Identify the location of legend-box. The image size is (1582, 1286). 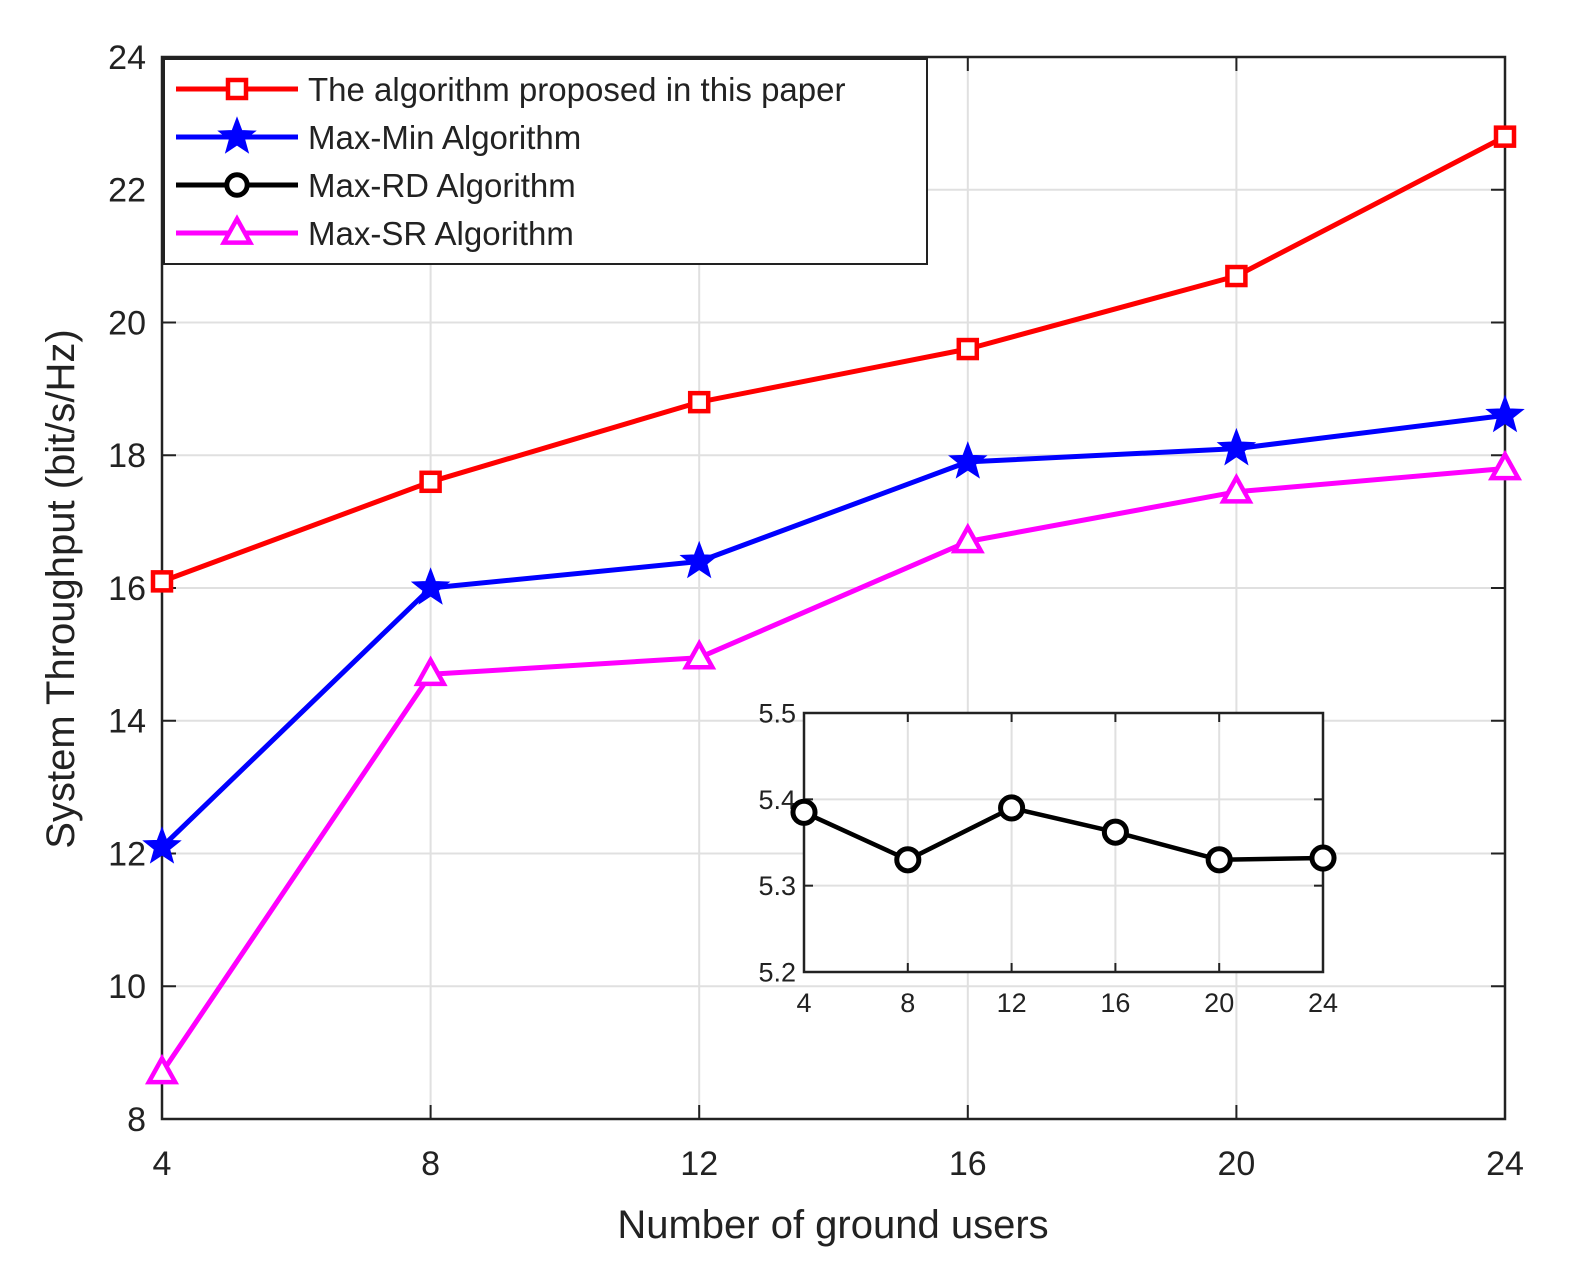
(545, 161).